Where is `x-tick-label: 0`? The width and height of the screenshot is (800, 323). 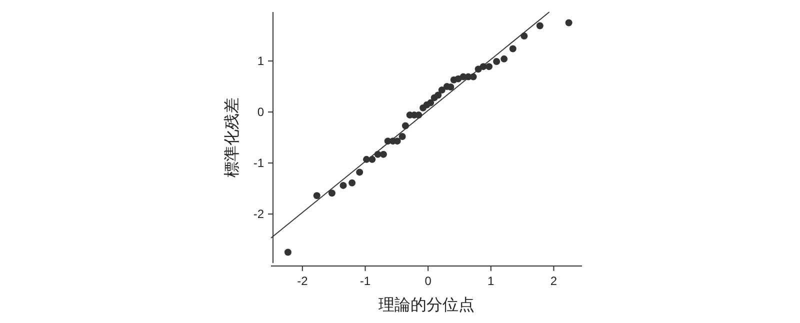 x-tick-label: 0 is located at coordinates (428, 281).